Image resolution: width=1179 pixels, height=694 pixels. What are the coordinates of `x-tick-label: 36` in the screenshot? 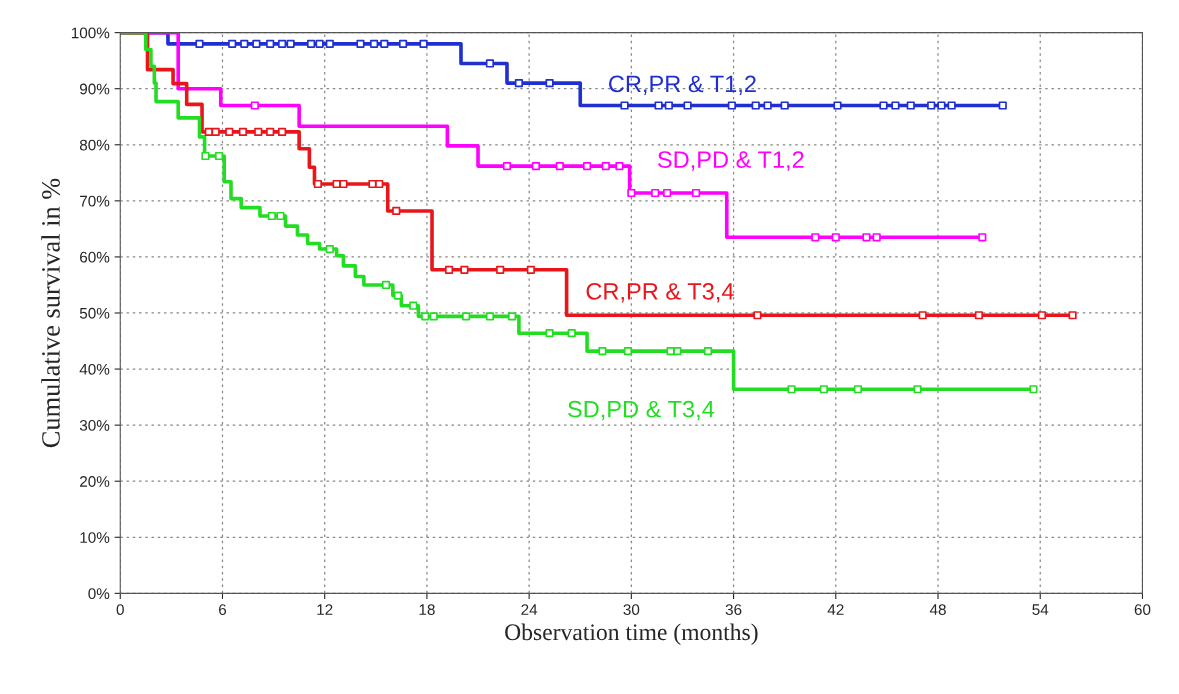 It's located at (733, 610).